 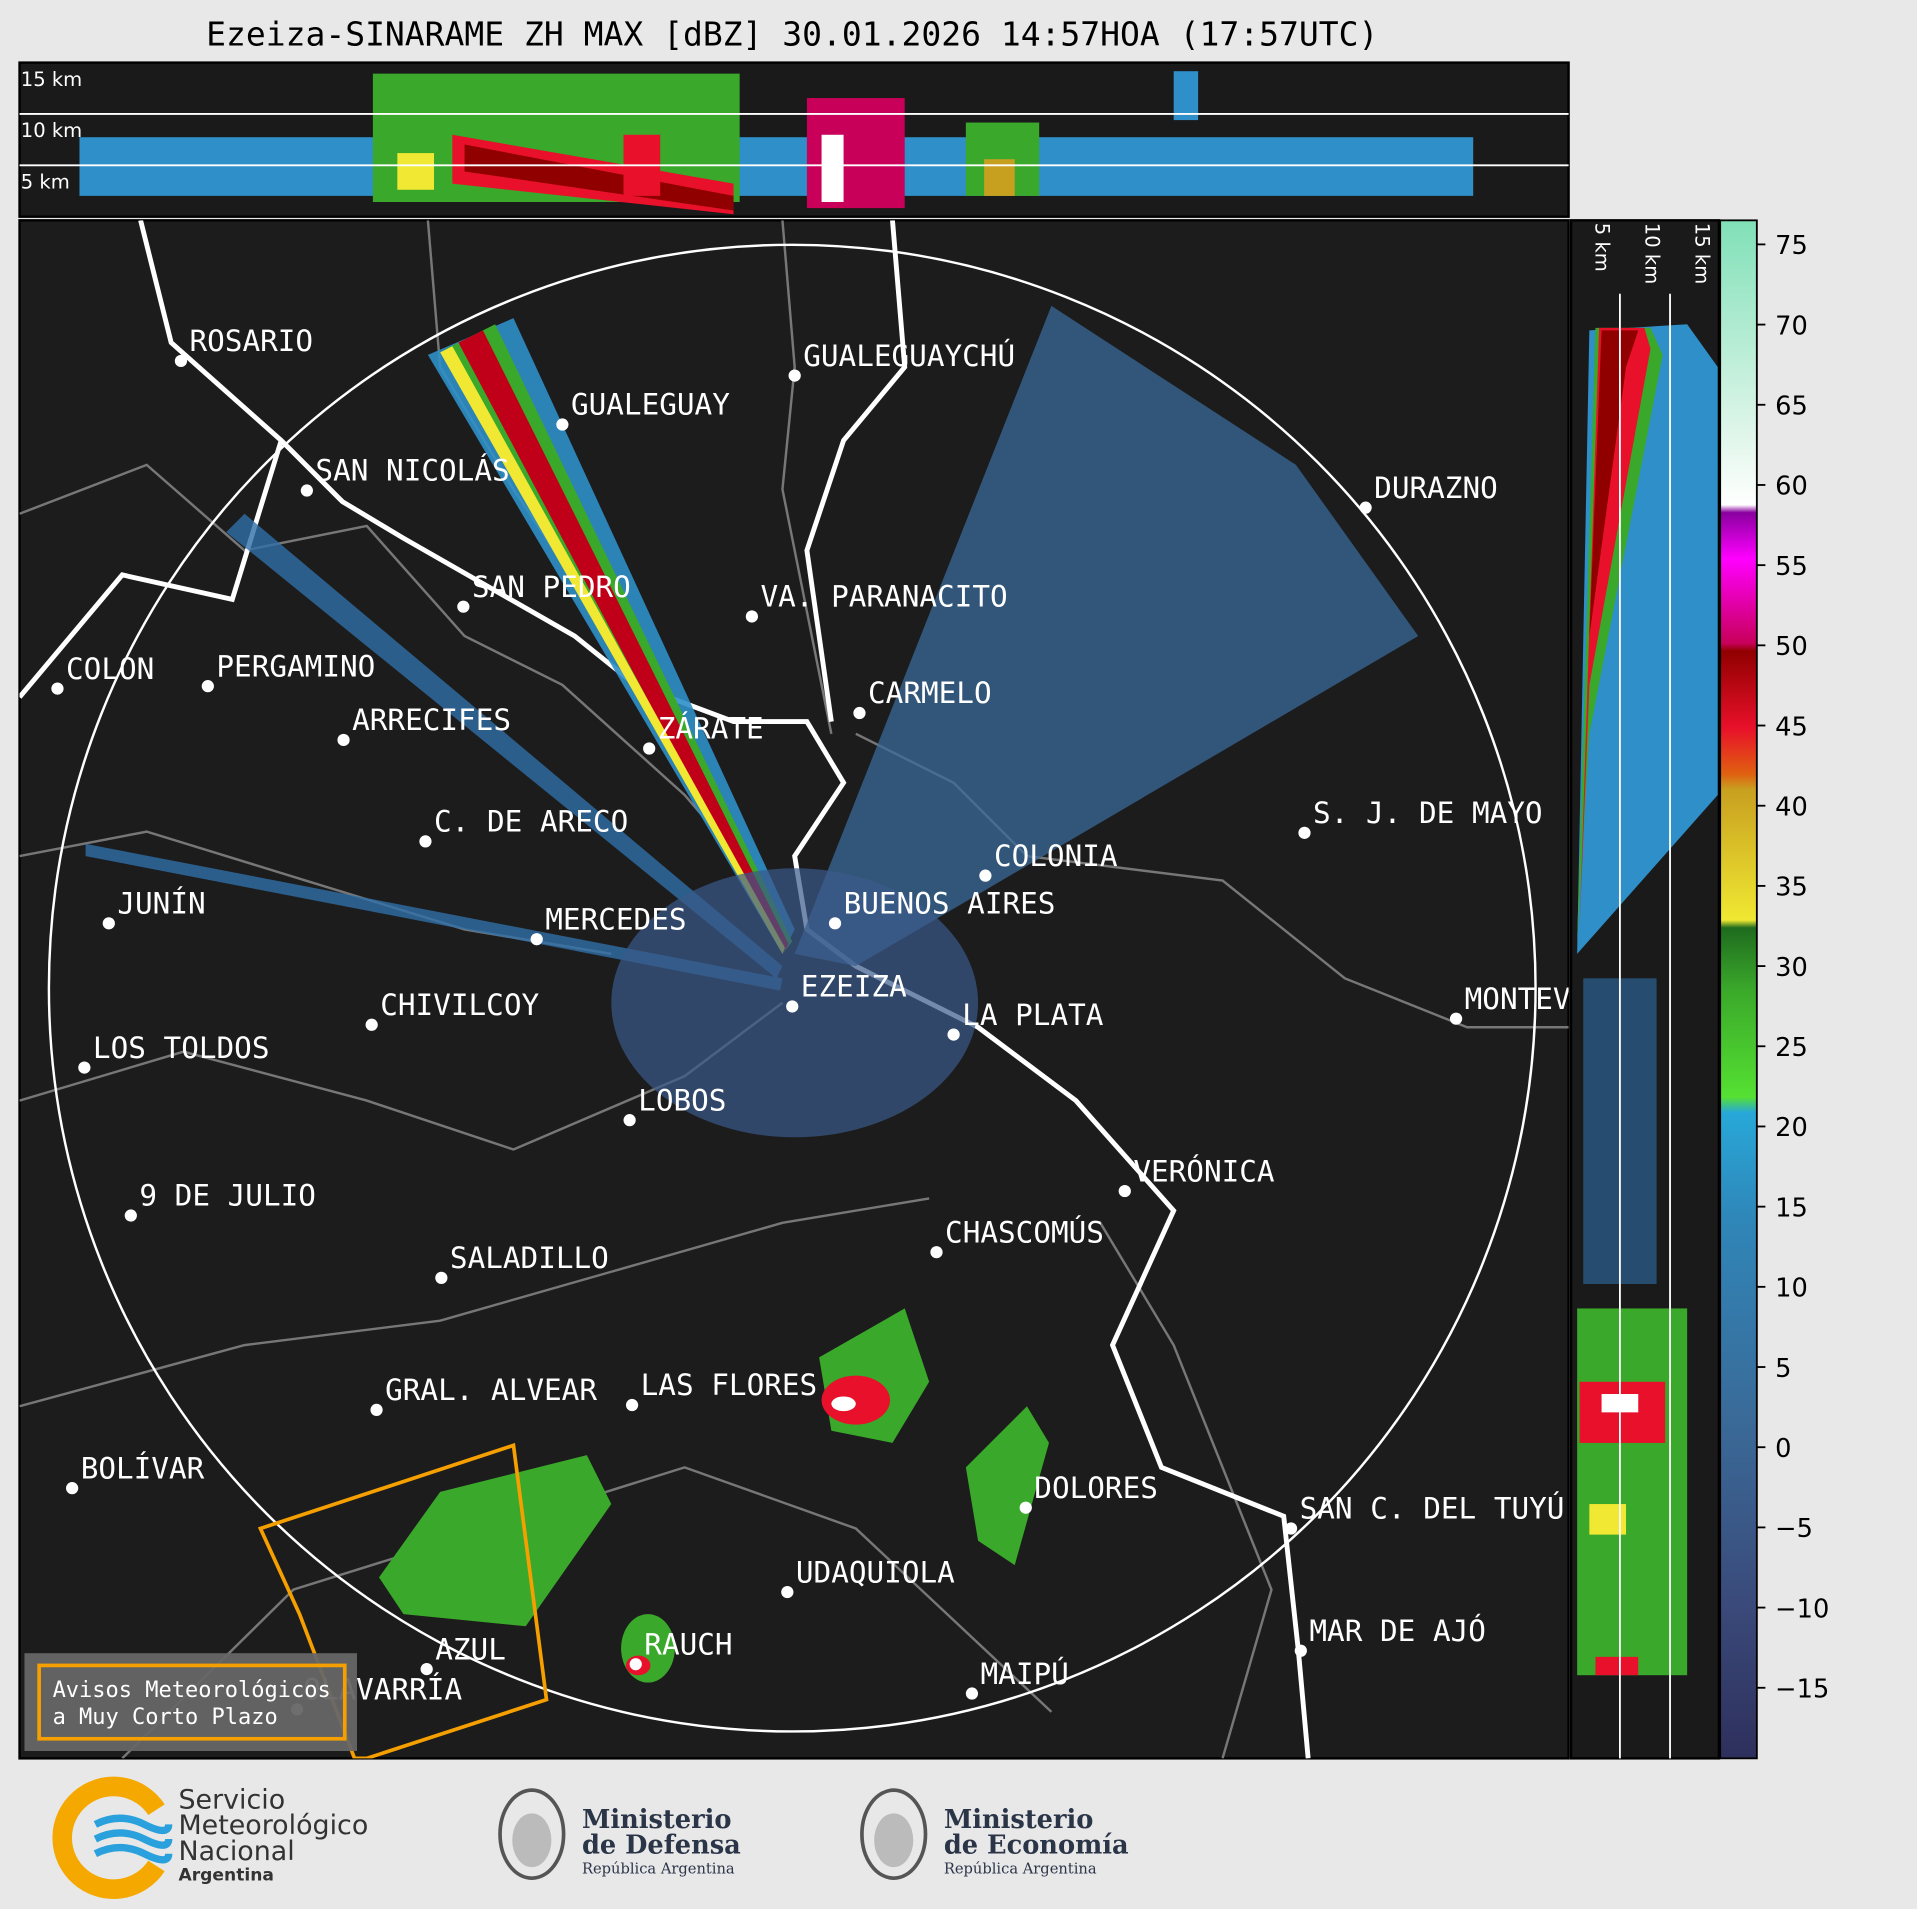 What do you see at coordinates (1791, 647) in the screenshot?
I see `colorbar-tick-label: 50` at bounding box center [1791, 647].